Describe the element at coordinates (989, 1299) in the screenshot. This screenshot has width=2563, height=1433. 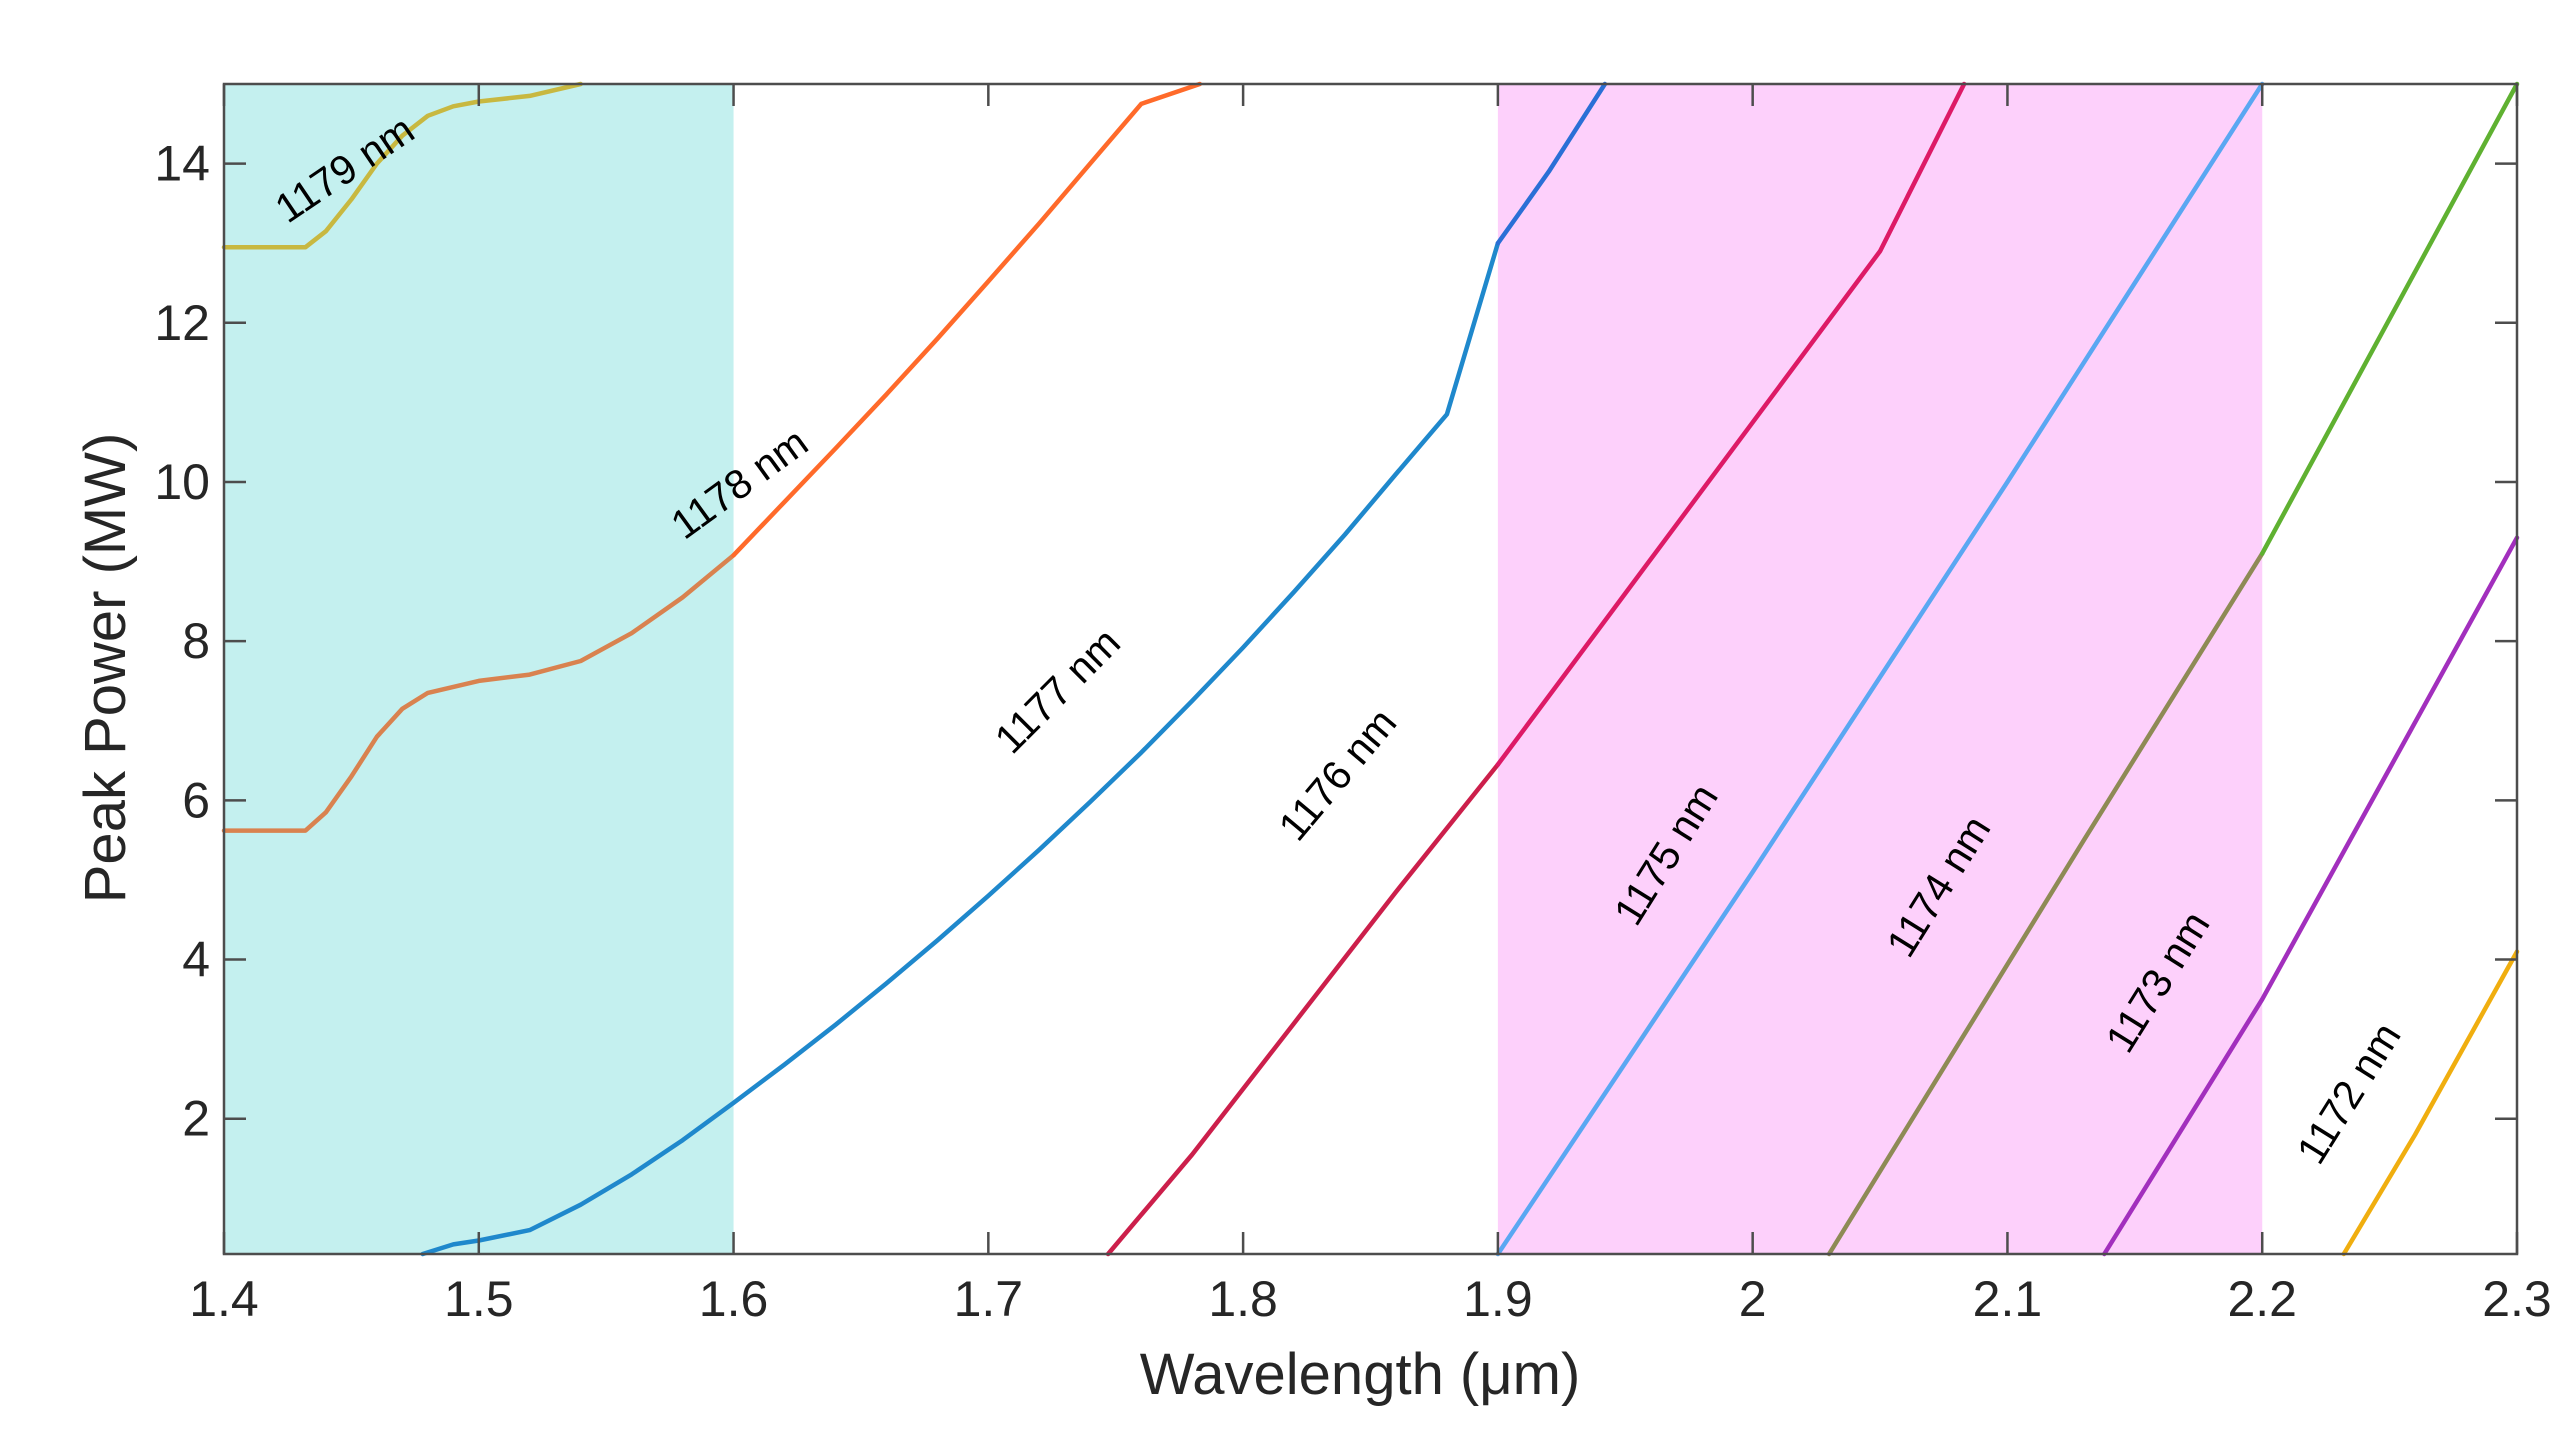
I see `x-tick-label: 1.7` at that location.